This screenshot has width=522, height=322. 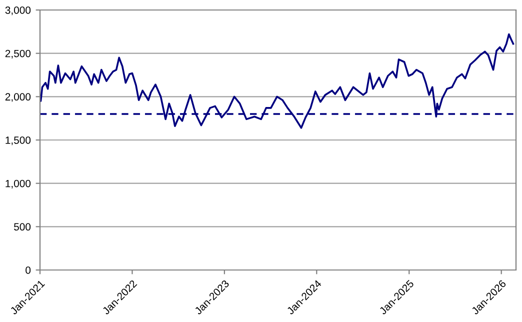 I want to click on y-tick-label: 3,000, so click(x=18, y=11).